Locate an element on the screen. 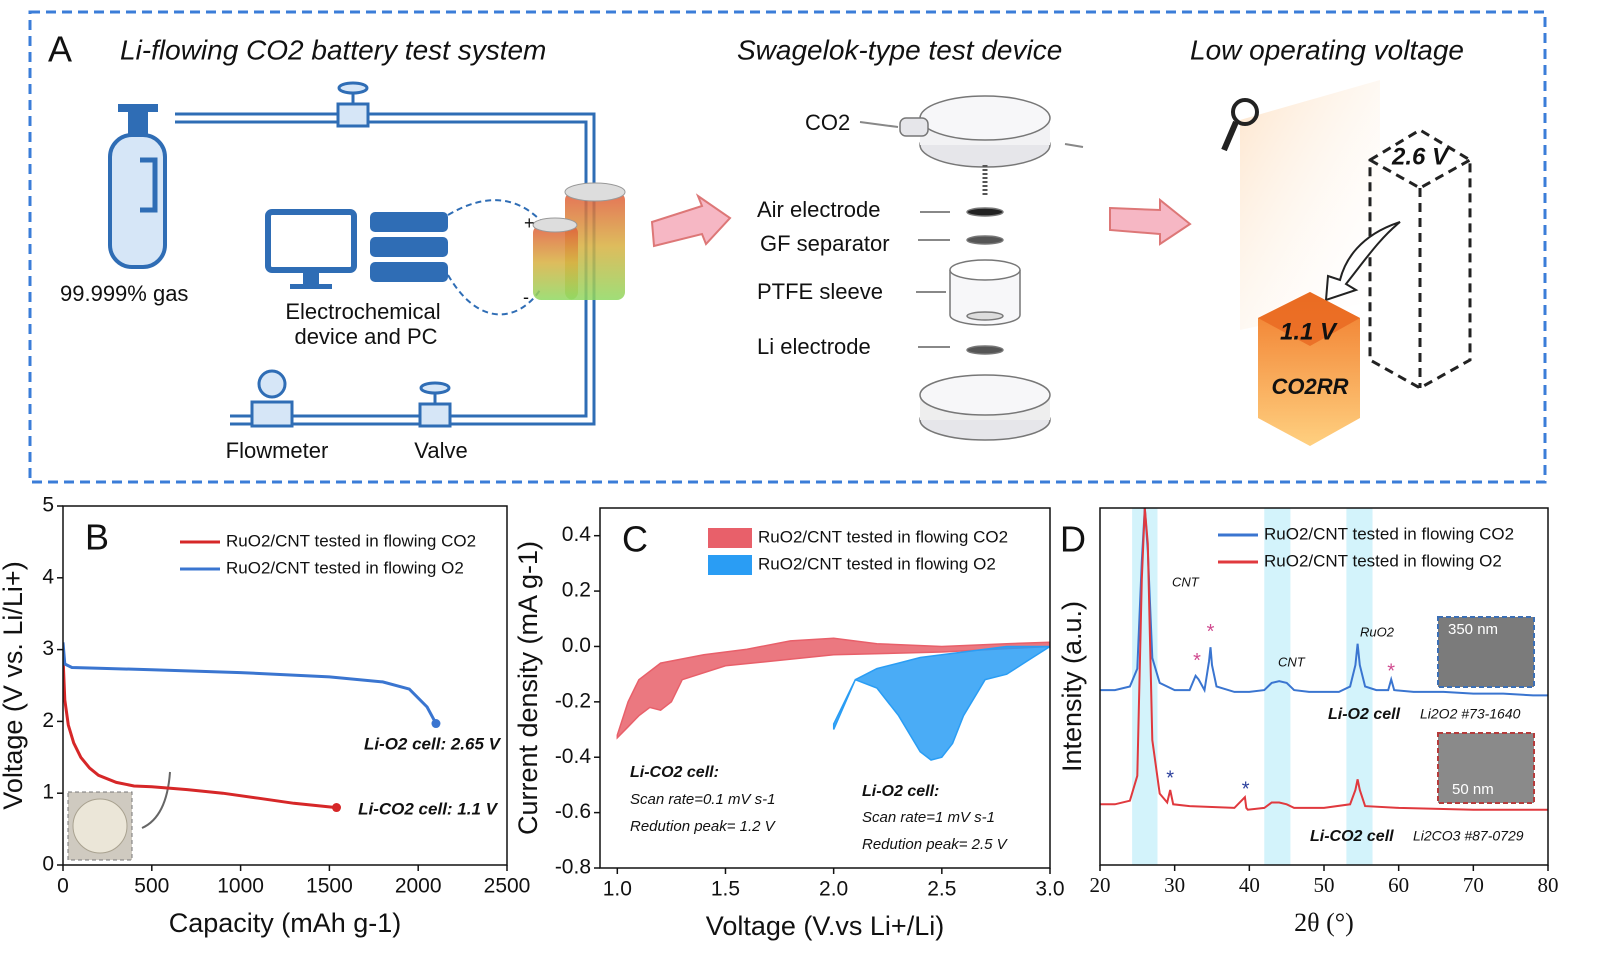 The width and height of the screenshot is (1600, 975). component-label: Electrochemical is located at coordinates (362, 311).